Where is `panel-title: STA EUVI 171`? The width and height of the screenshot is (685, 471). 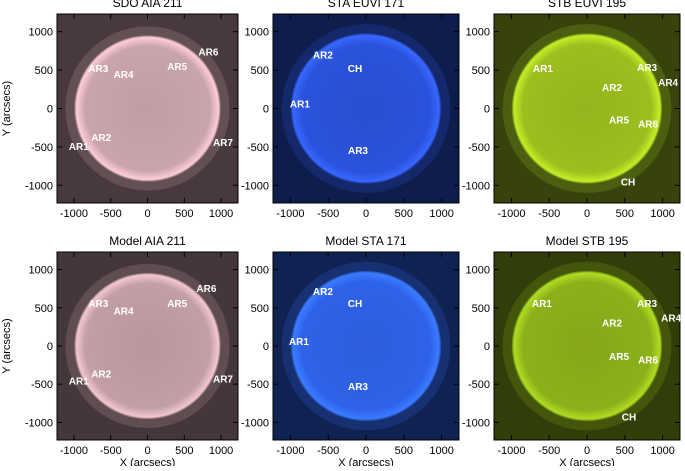 panel-title: STA EUVI 171 is located at coordinates (366, 5).